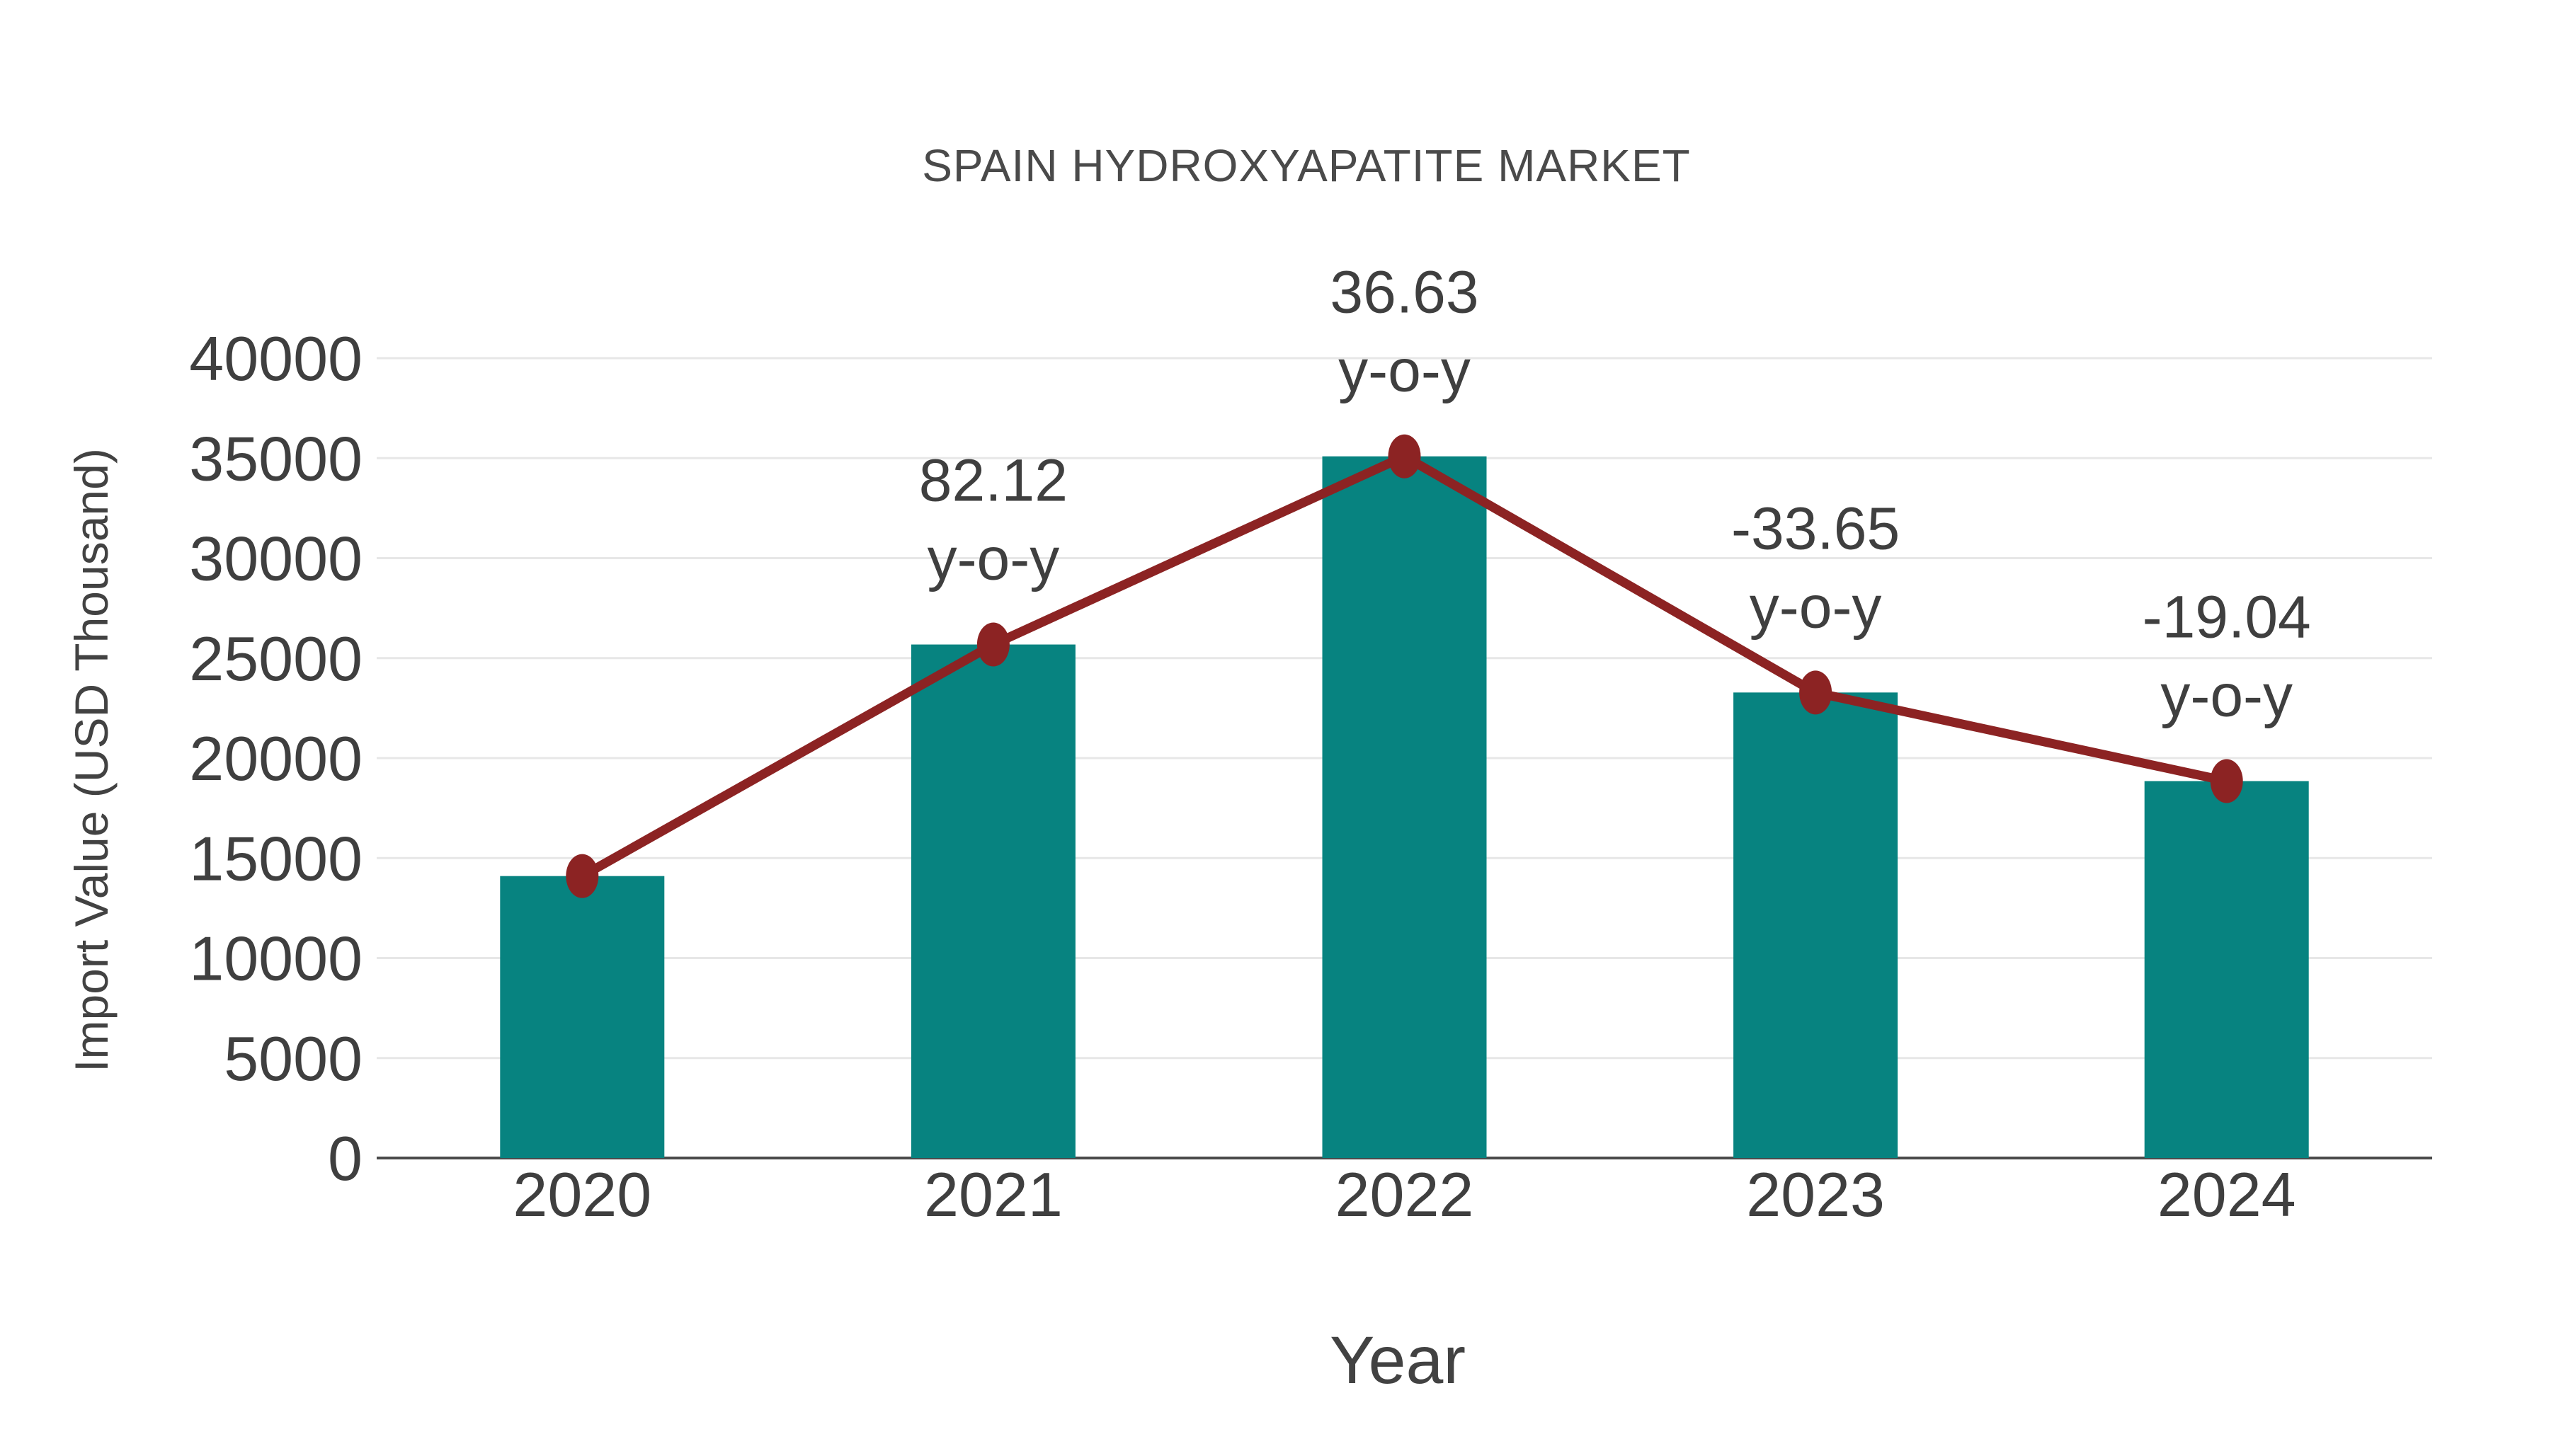 The width and height of the screenshot is (2549, 1456). I want to click on annotation-2022-suffix: y-o-y, so click(1404, 371).